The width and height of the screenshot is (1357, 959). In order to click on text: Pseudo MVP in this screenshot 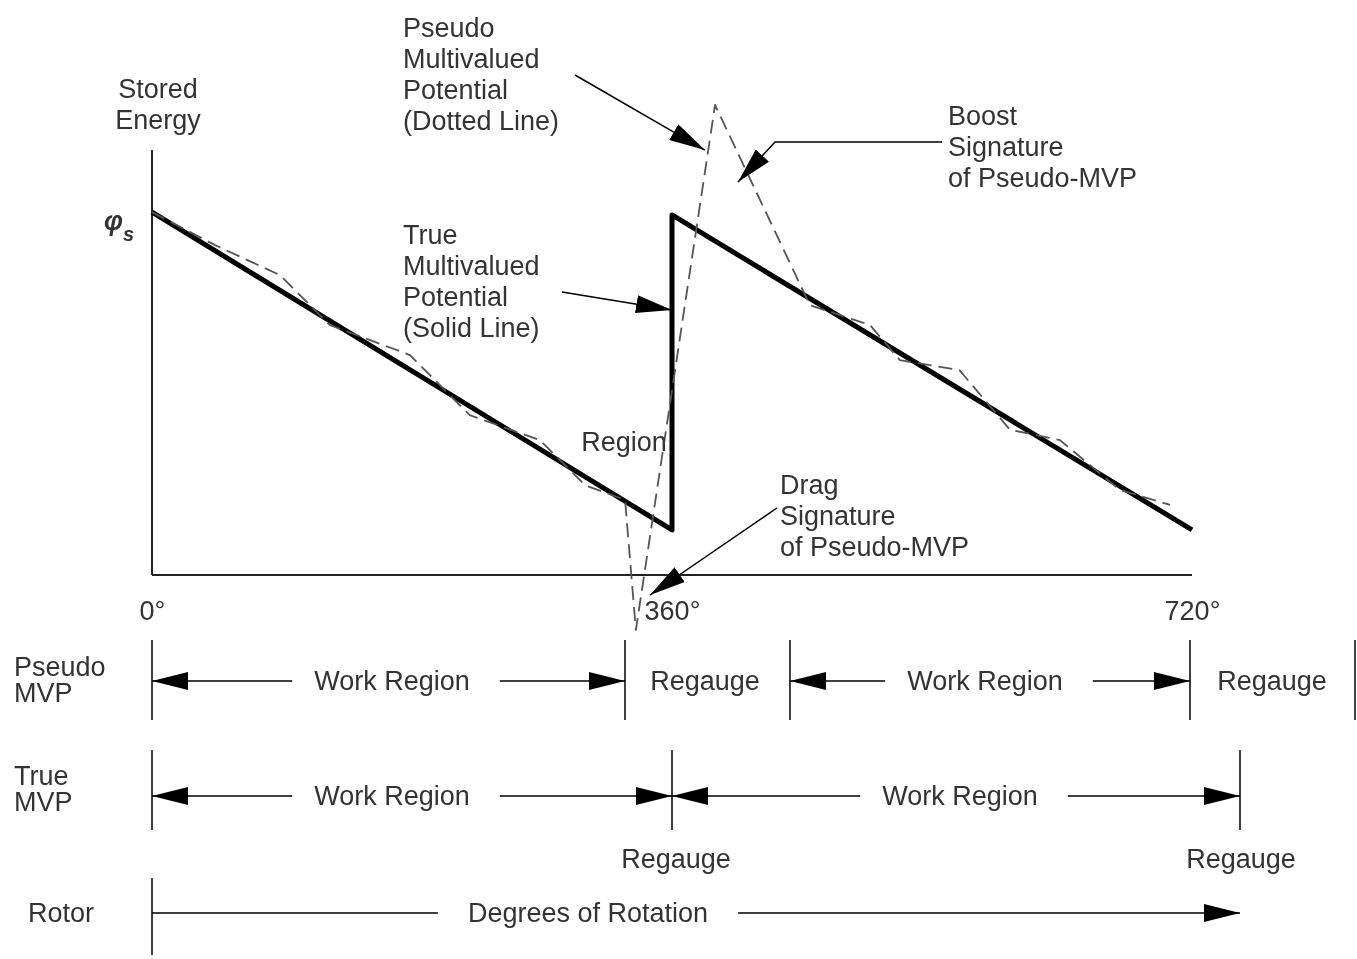, I will do `click(60, 680)`.